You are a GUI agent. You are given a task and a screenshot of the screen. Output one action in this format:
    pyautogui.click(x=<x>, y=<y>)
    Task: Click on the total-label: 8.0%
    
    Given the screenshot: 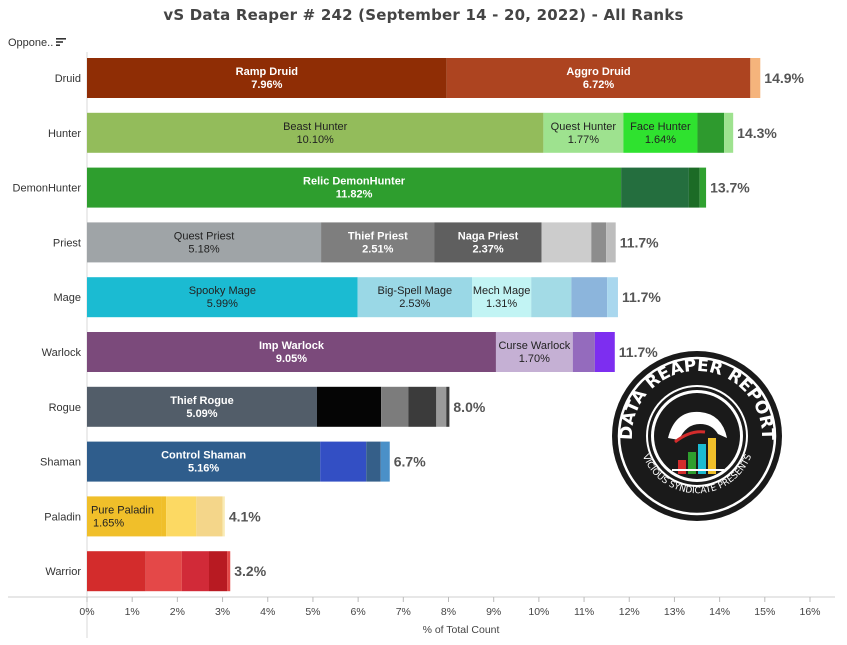 What is the action you would take?
    pyautogui.click(x=469, y=407)
    